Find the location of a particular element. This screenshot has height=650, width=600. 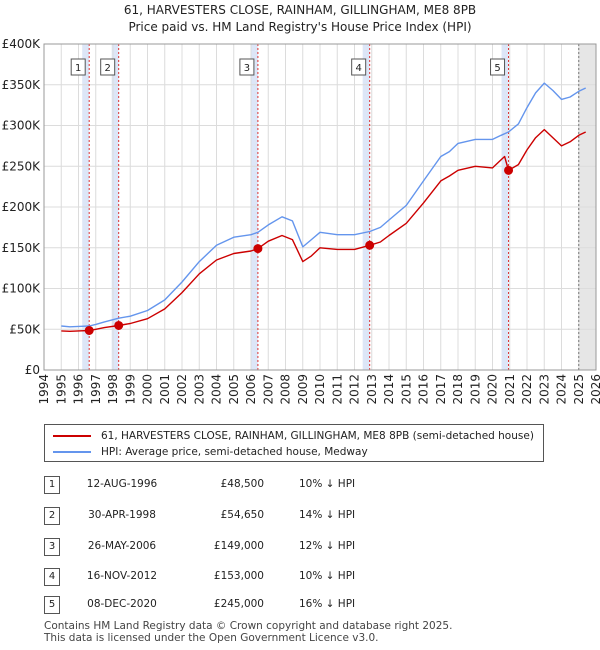

sale-number-label: 4 is located at coordinates (358, 68).